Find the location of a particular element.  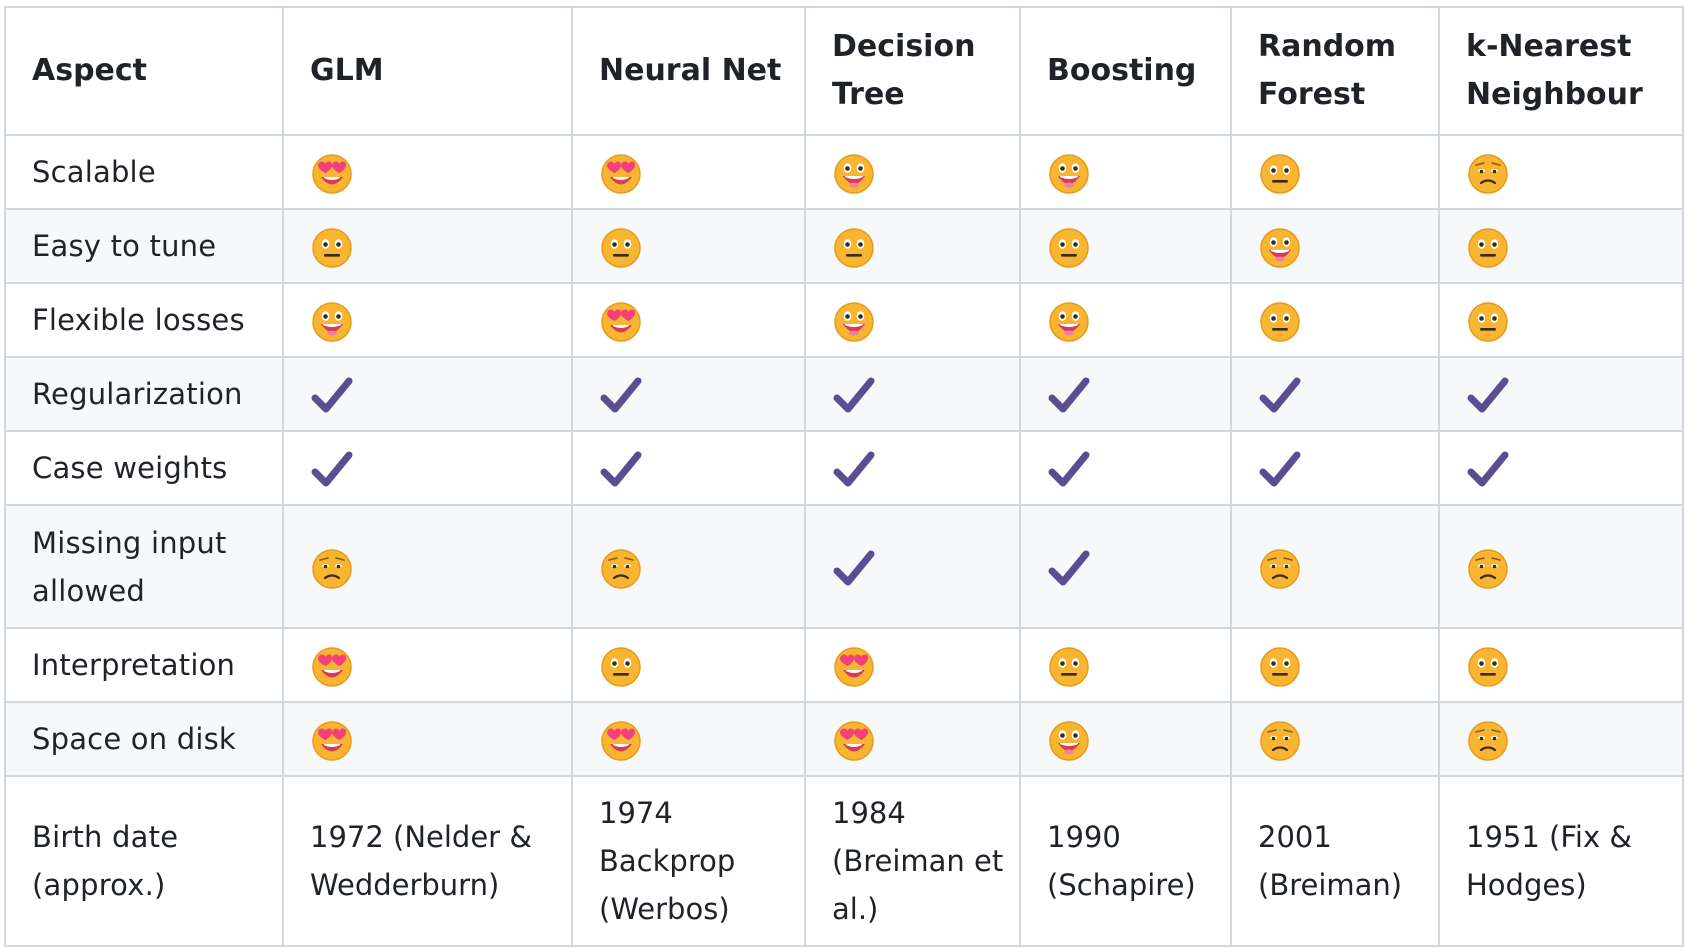

header-aspect: Aspect is located at coordinates (144, 71).